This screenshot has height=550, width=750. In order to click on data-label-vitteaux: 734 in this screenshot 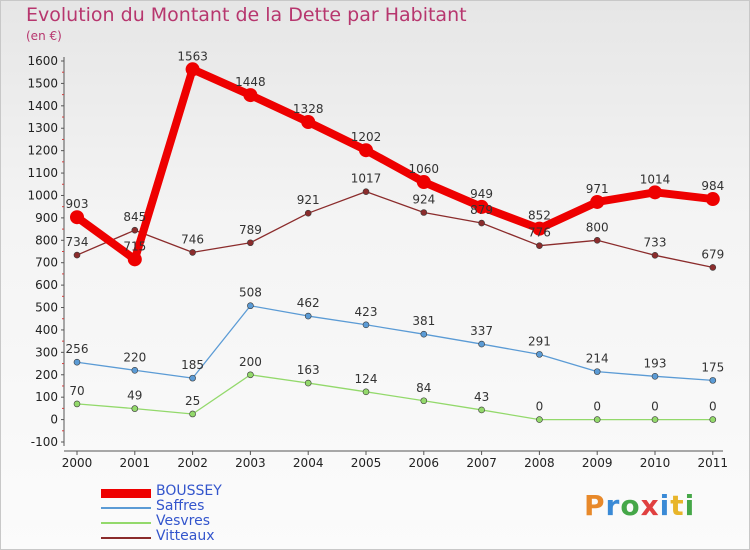, I will do `click(77, 242)`.